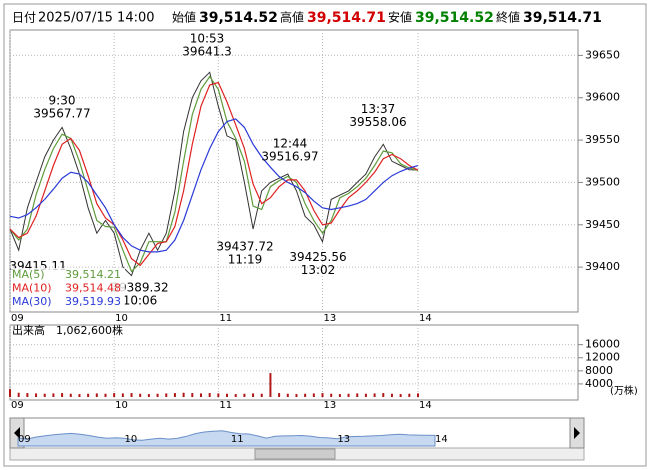  Describe the element at coordinates (226, 438) in the screenshot. I see `navigator-area` at that location.